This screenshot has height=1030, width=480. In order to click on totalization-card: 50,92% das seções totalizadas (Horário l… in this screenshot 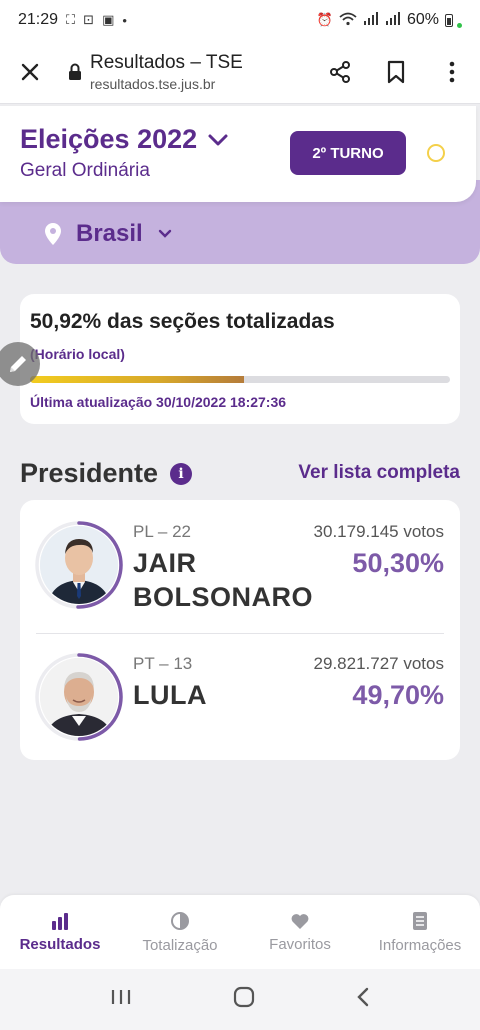, I will do `click(240, 359)`.